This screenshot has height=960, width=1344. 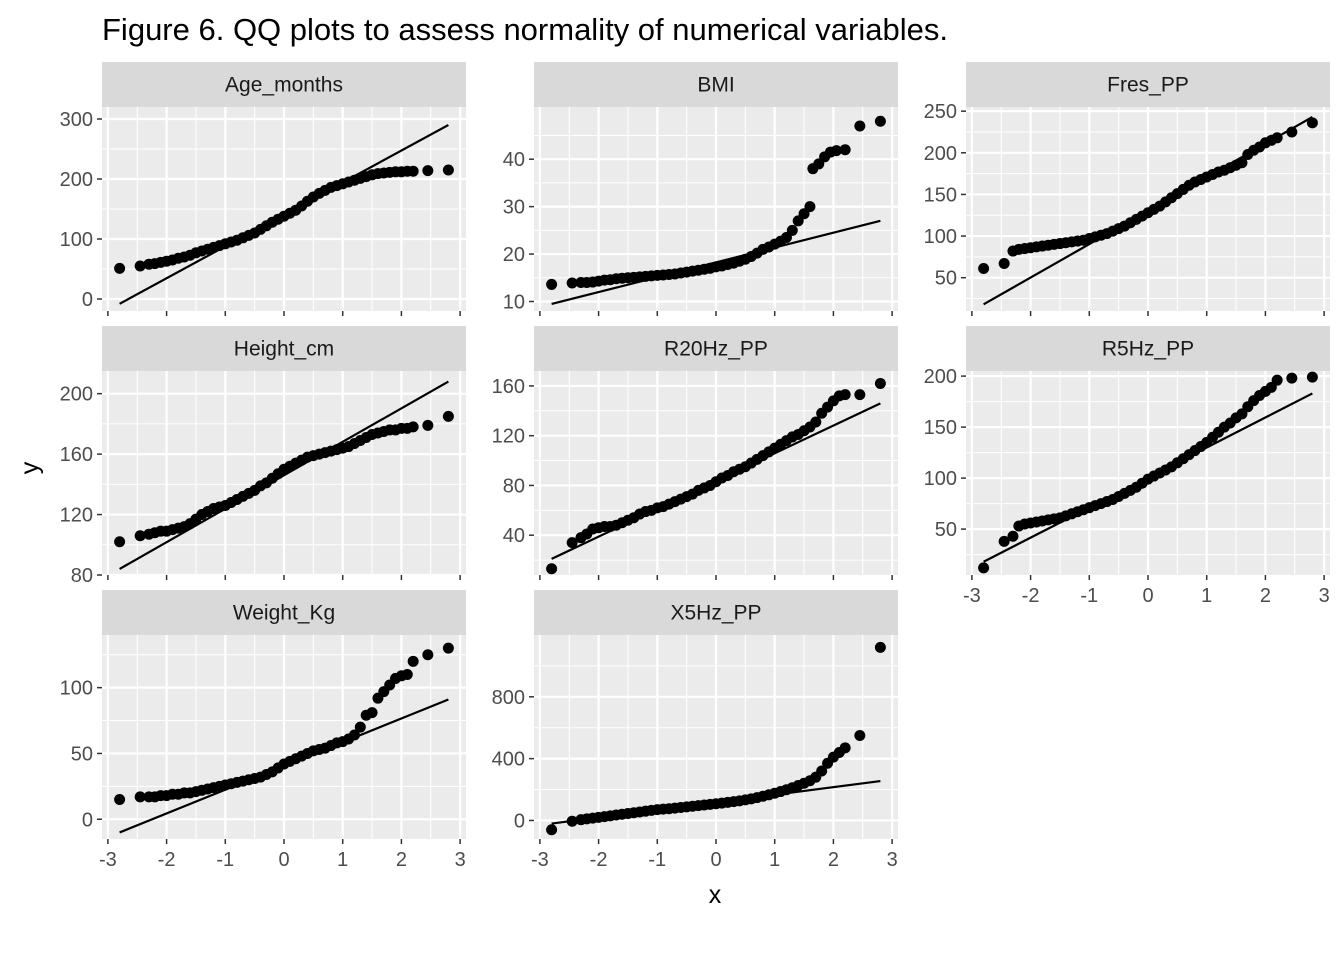 I want to click on y-tick-label: 300, so click(x=76, y=120).